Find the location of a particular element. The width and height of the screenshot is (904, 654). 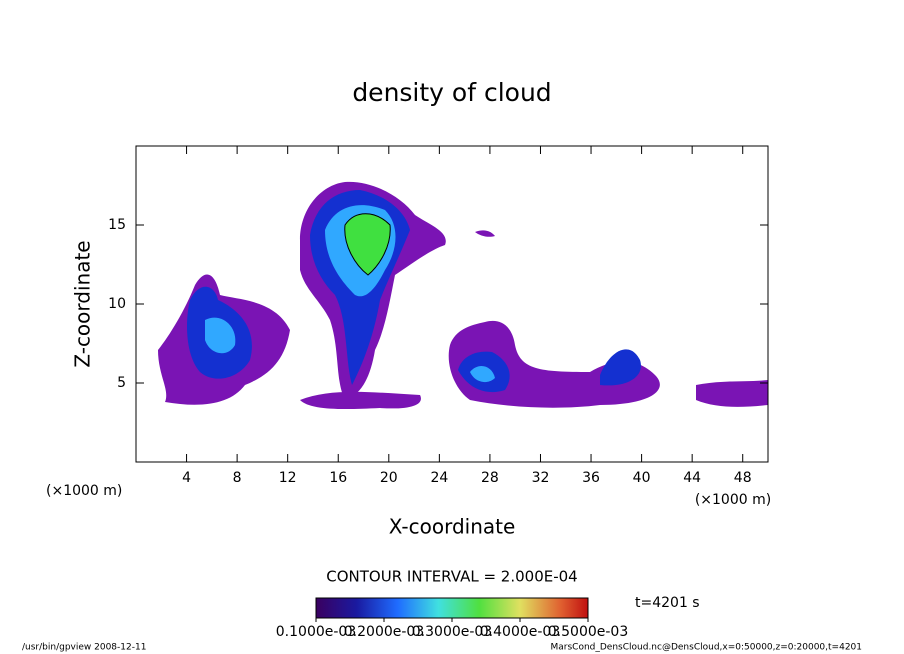

colorbar-tick-label: 0.5000e-03 is located at coordinates (588, 632).